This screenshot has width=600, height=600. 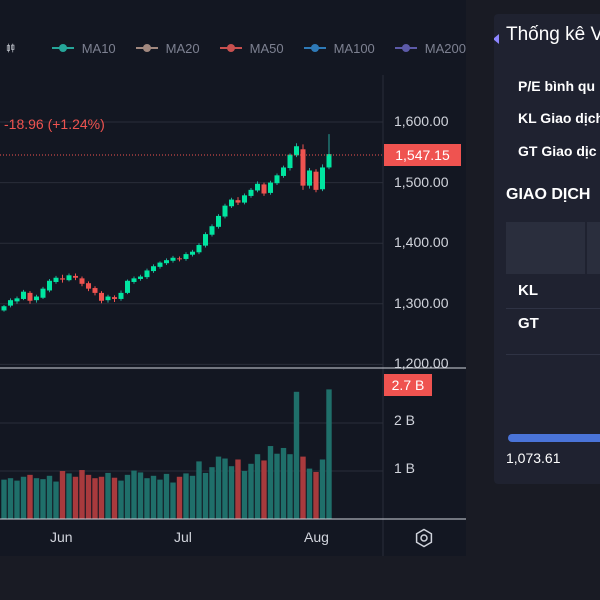 I want to click on indicator-toolbar: MA10 MA20 MA50 MA100 MA200, so click(x=233, y=48).